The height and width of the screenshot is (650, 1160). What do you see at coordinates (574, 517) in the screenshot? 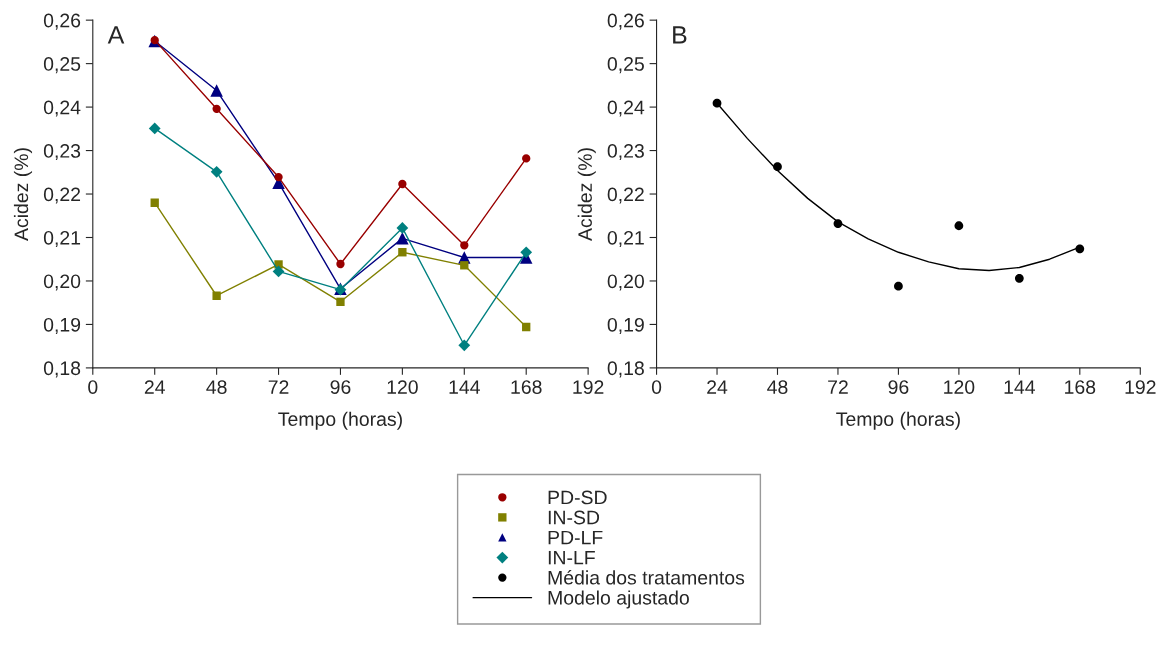
I see `legend-label: IN-SD` at bounding box center [574, 517].